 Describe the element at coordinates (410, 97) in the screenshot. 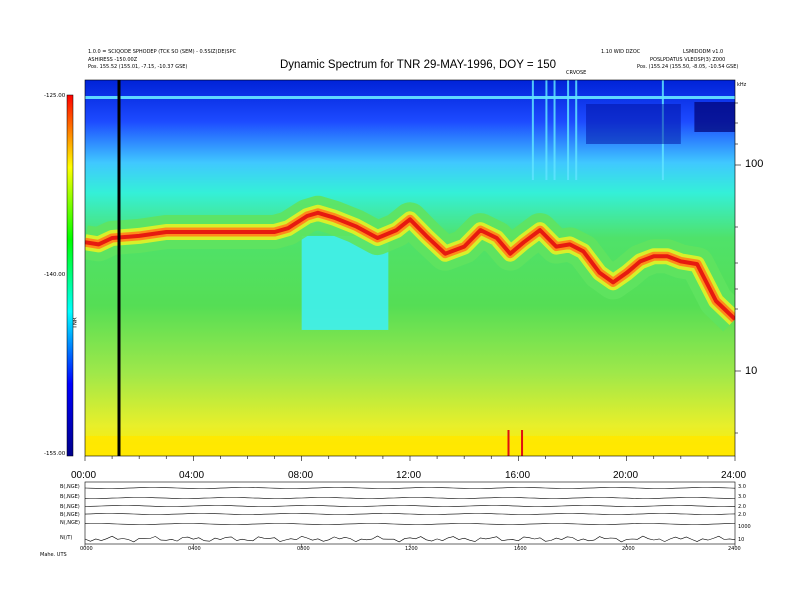

I see `top-artifact-band` at that location.